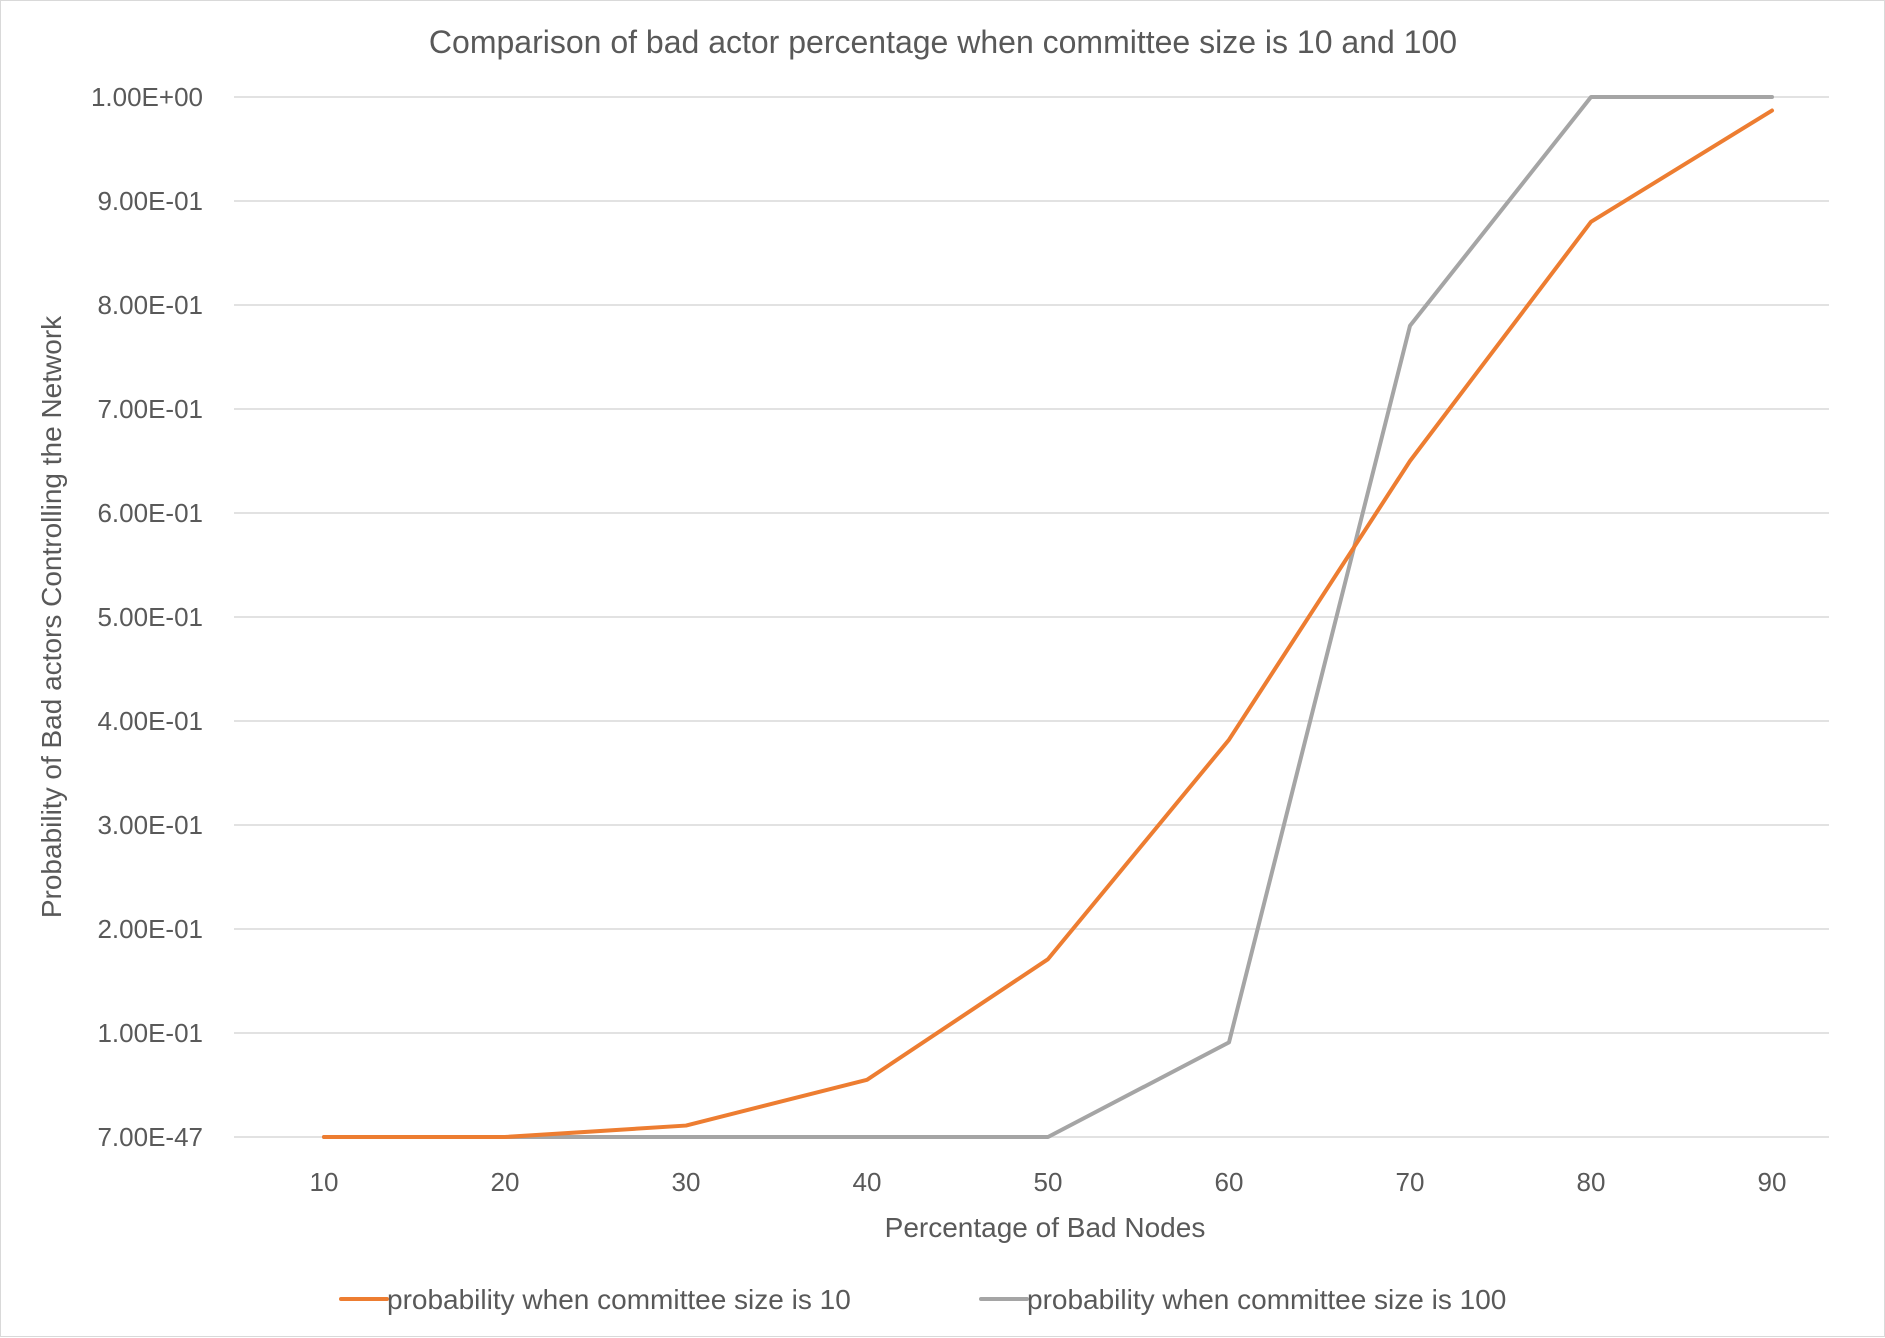 This screenshot has width=1885, height=1338. What do you see at coordinates (150, 409) in the screenshot?
I see `y-tick-label-7: 7.00E-01` at bounding box center [150, 409].